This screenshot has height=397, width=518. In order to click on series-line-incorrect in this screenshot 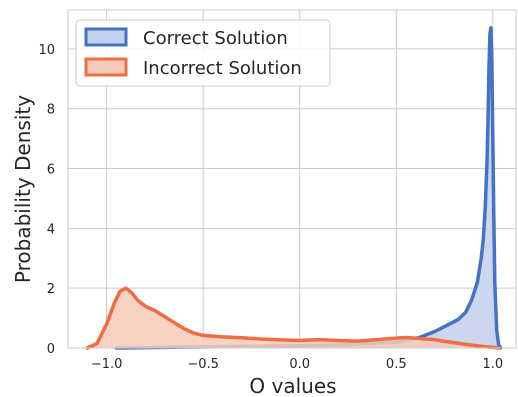, I will do `click(293, 318)`.